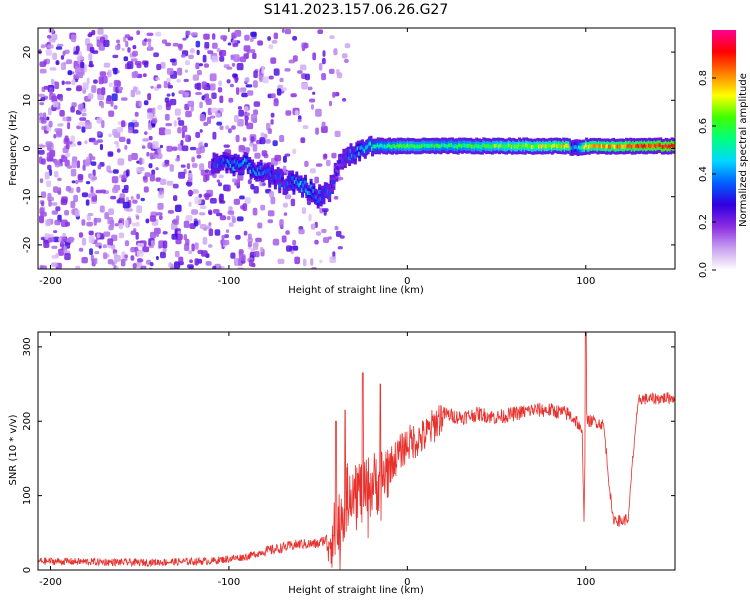 This screenshot has height=600, width=750. What do you see at coordinates (27, 495) in the screenshot?
I see `bottom-y-tick-label: 100` at bounding box center [27, 495].